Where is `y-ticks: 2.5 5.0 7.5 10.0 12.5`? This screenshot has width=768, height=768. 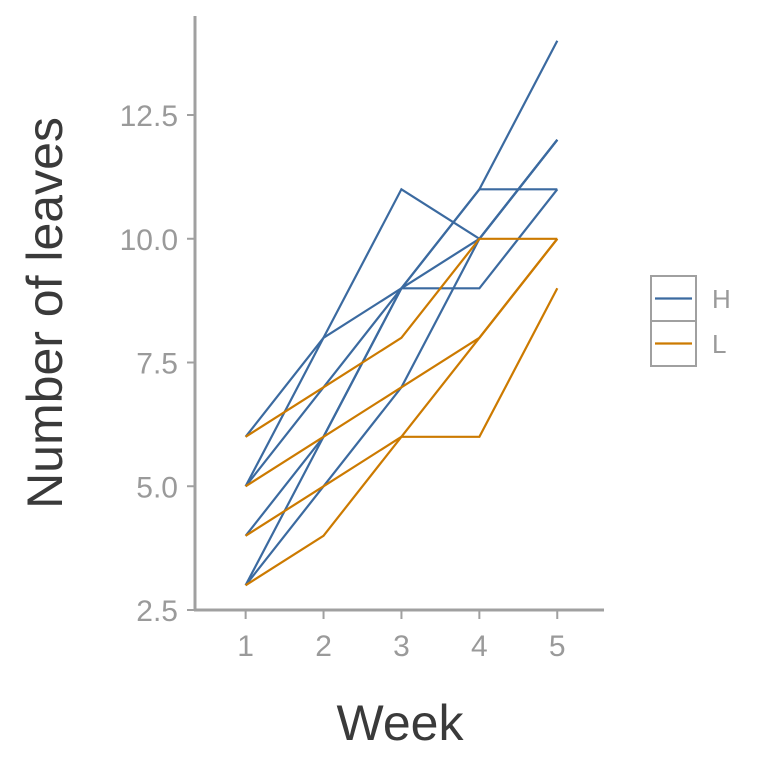
y-ticks: 2.5 5.0 7.5 10.0 12.5 is located at coordinates (157, 364).